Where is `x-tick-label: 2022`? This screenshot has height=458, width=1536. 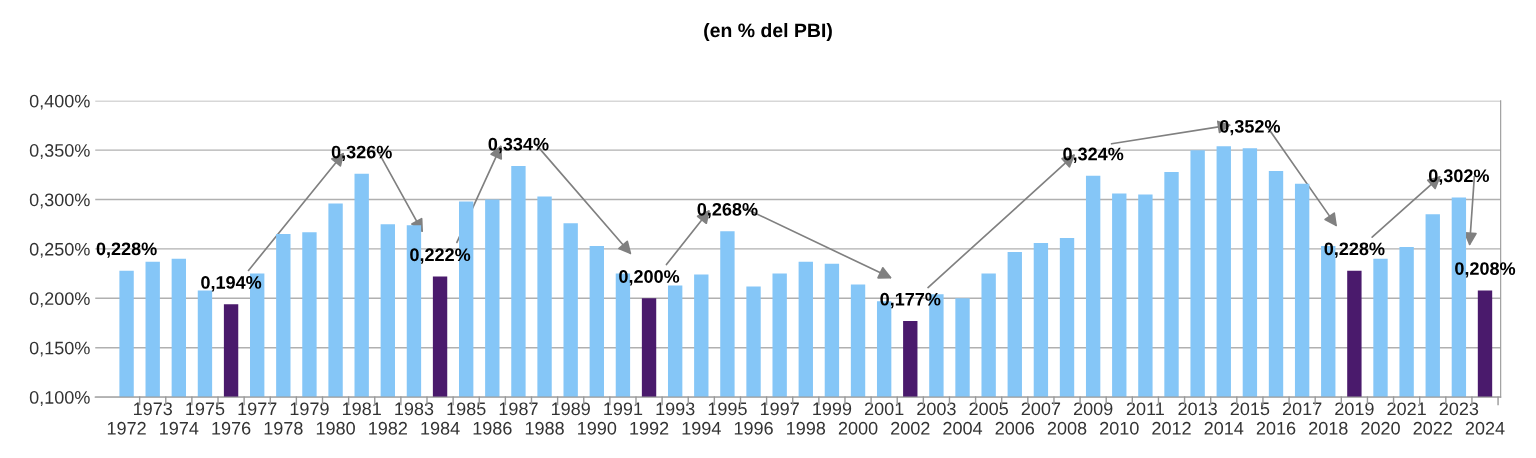
x-tick-label: 2022 is located at coordinates (1432, 428).